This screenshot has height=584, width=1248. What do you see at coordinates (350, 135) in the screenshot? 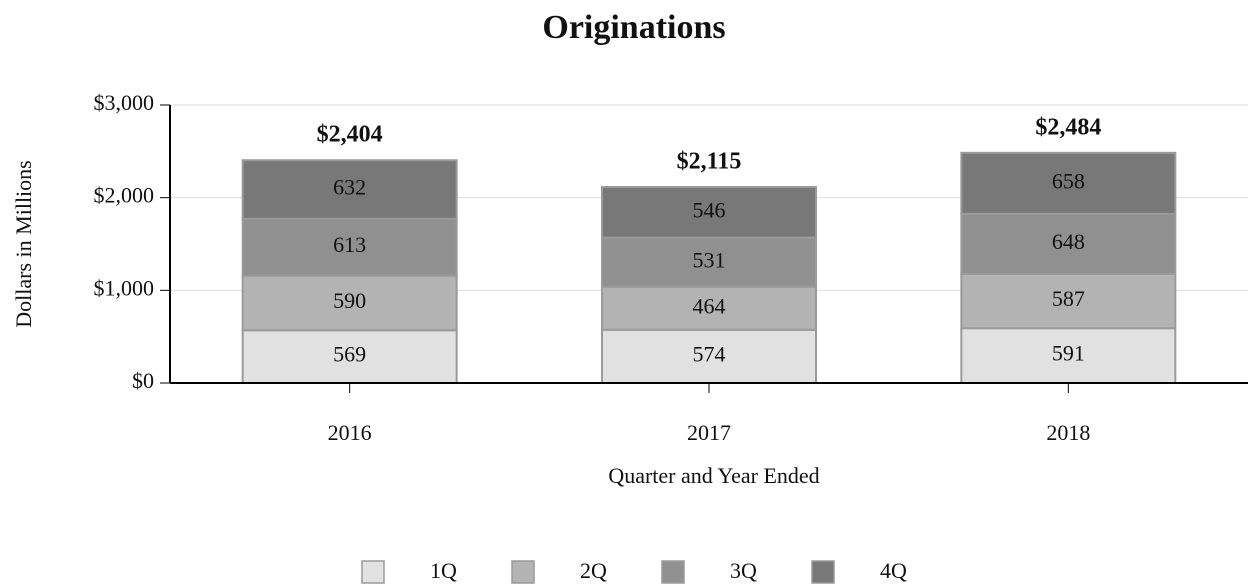
I see `total-label: $2,404` at bounding box center [350, 135].